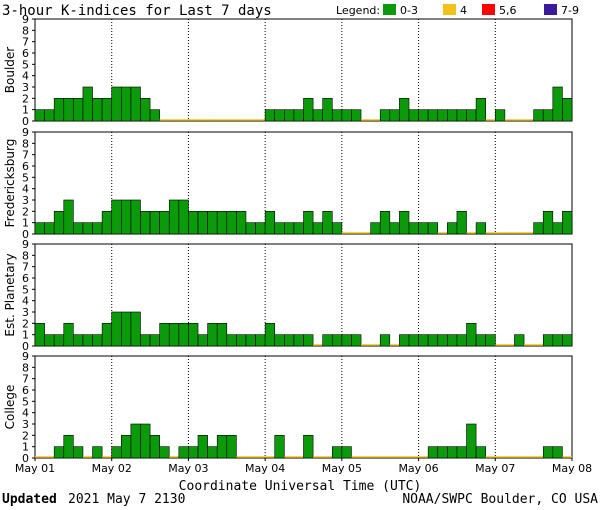 Image resolution: width=600 pixels, height=510 pixels. Describe the element at coordinates (25, 435) in the screenshot. I see `y-tick-label: 2` at that location.